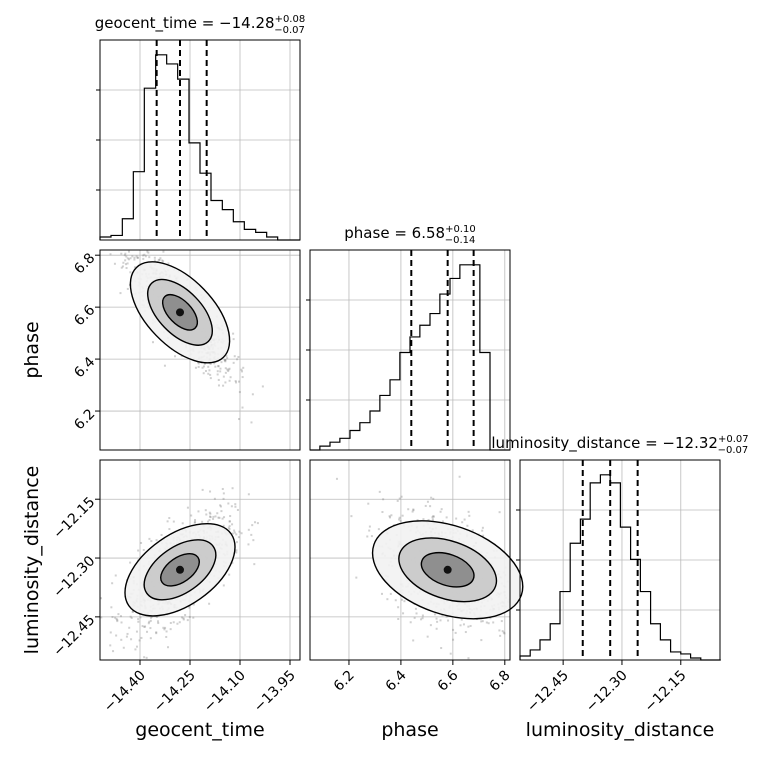  What do you see at coordinates (666, 692) in the screenshot?
I see `xtick-label-luminosity_distance-2: −12.15` at bounding box center [666, 692].